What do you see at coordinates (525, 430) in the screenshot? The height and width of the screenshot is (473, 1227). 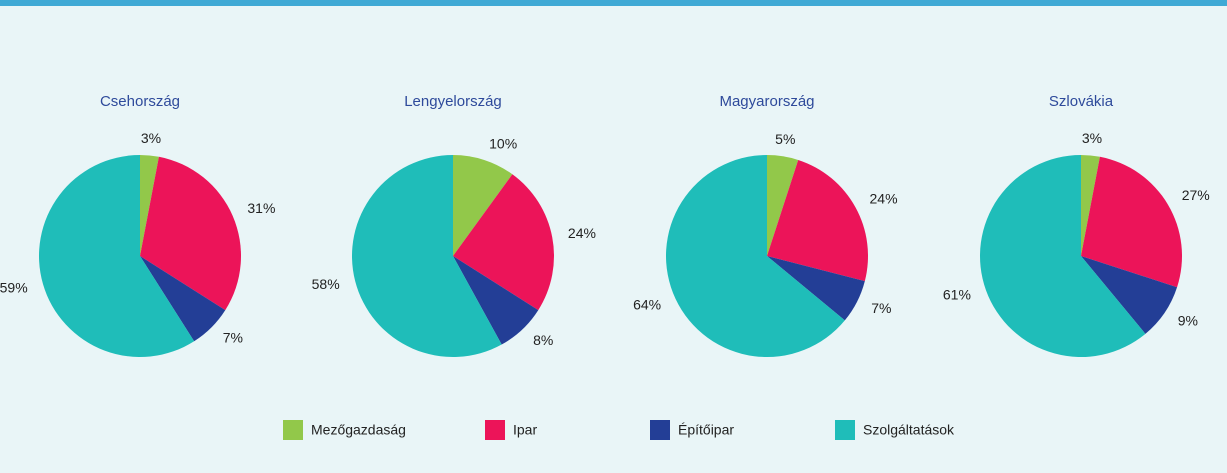 I see `legend-label: Ipar` at bounding box center [525, 430].